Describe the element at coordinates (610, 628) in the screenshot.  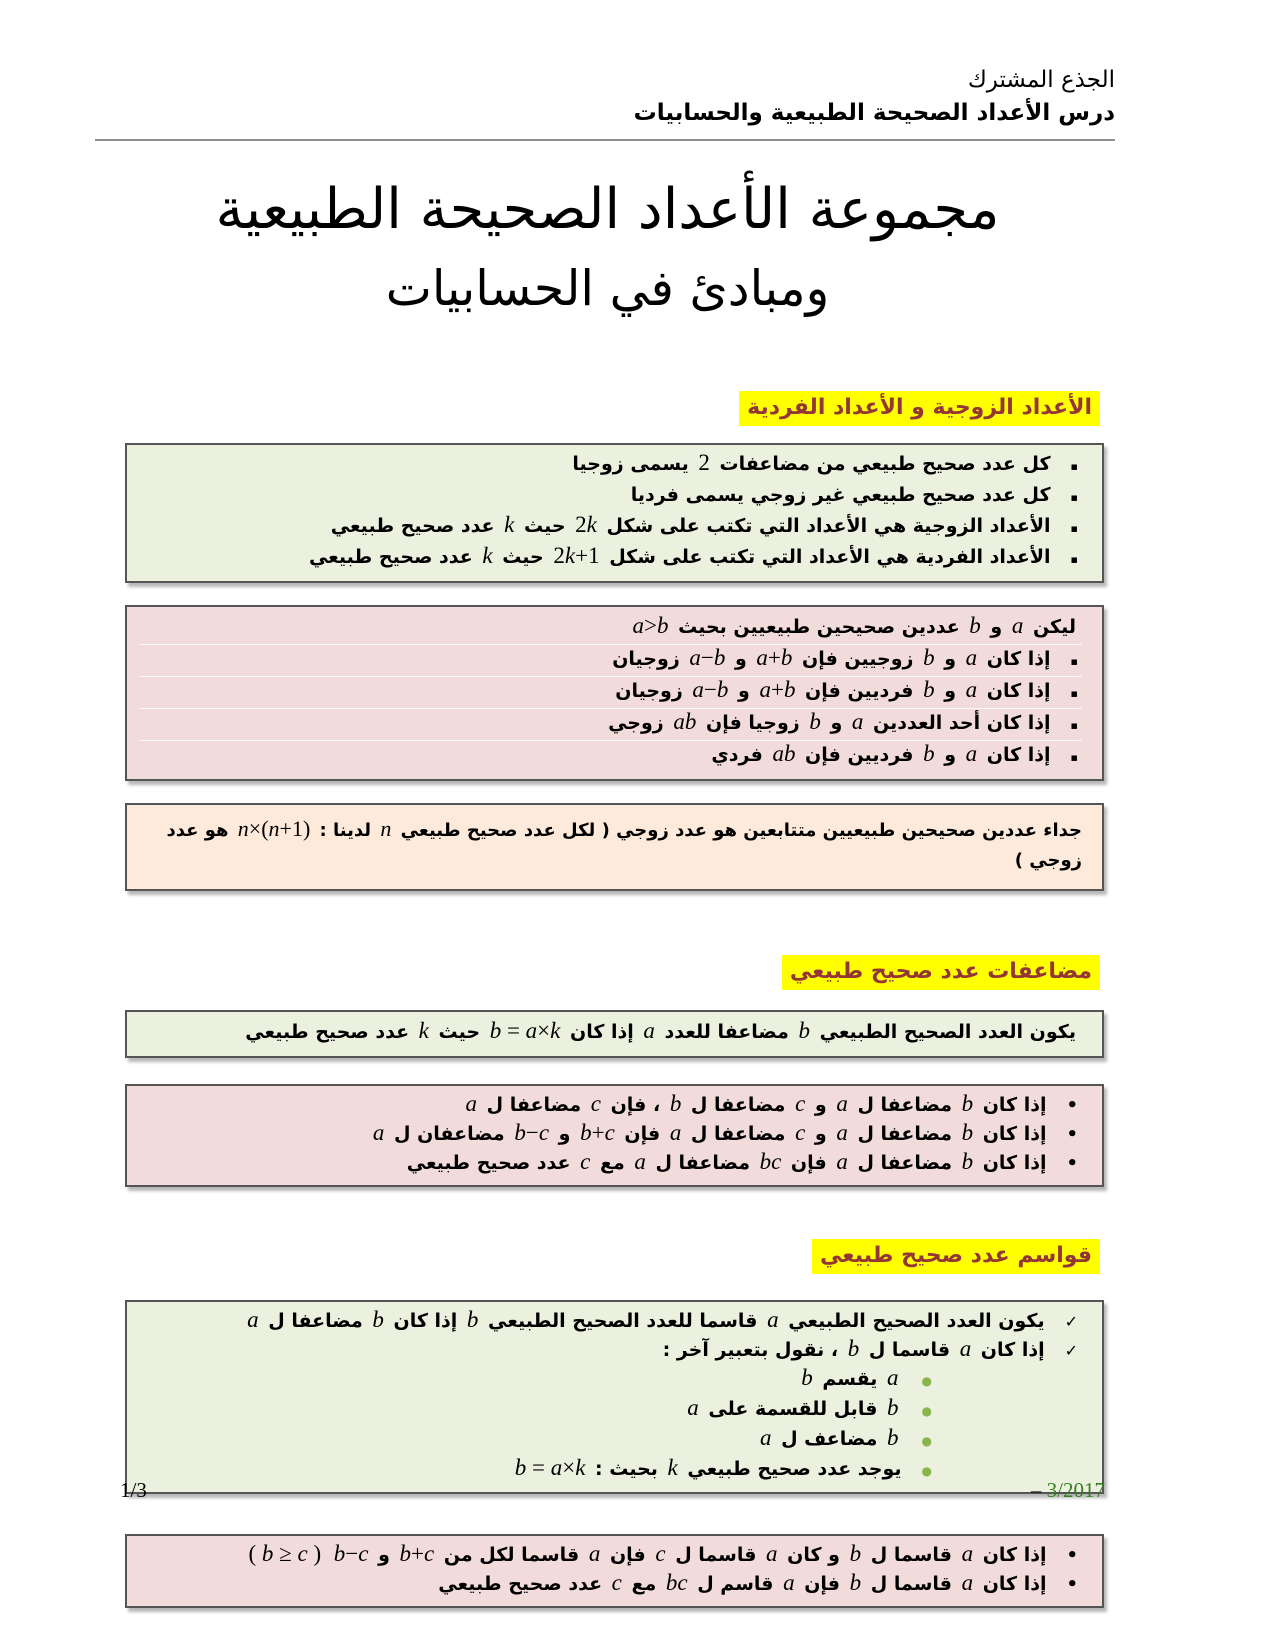
I see `properties-intro: ليكن a و b عددين صحيحين طبيعيين بحيث a>b` at that location.